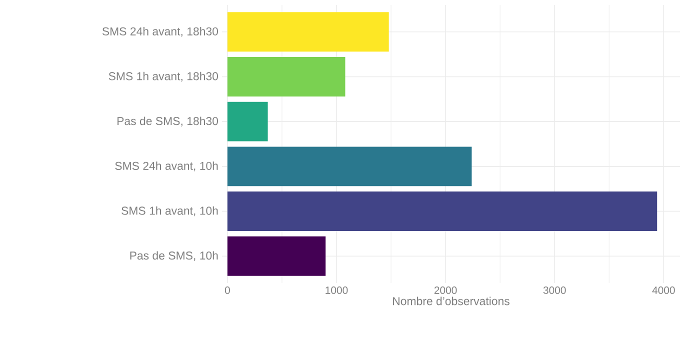  What do you see at coordinates (663, 290) in the screenshot?
I see `x-tick-label: 4000` at bounding box center [663, 290].